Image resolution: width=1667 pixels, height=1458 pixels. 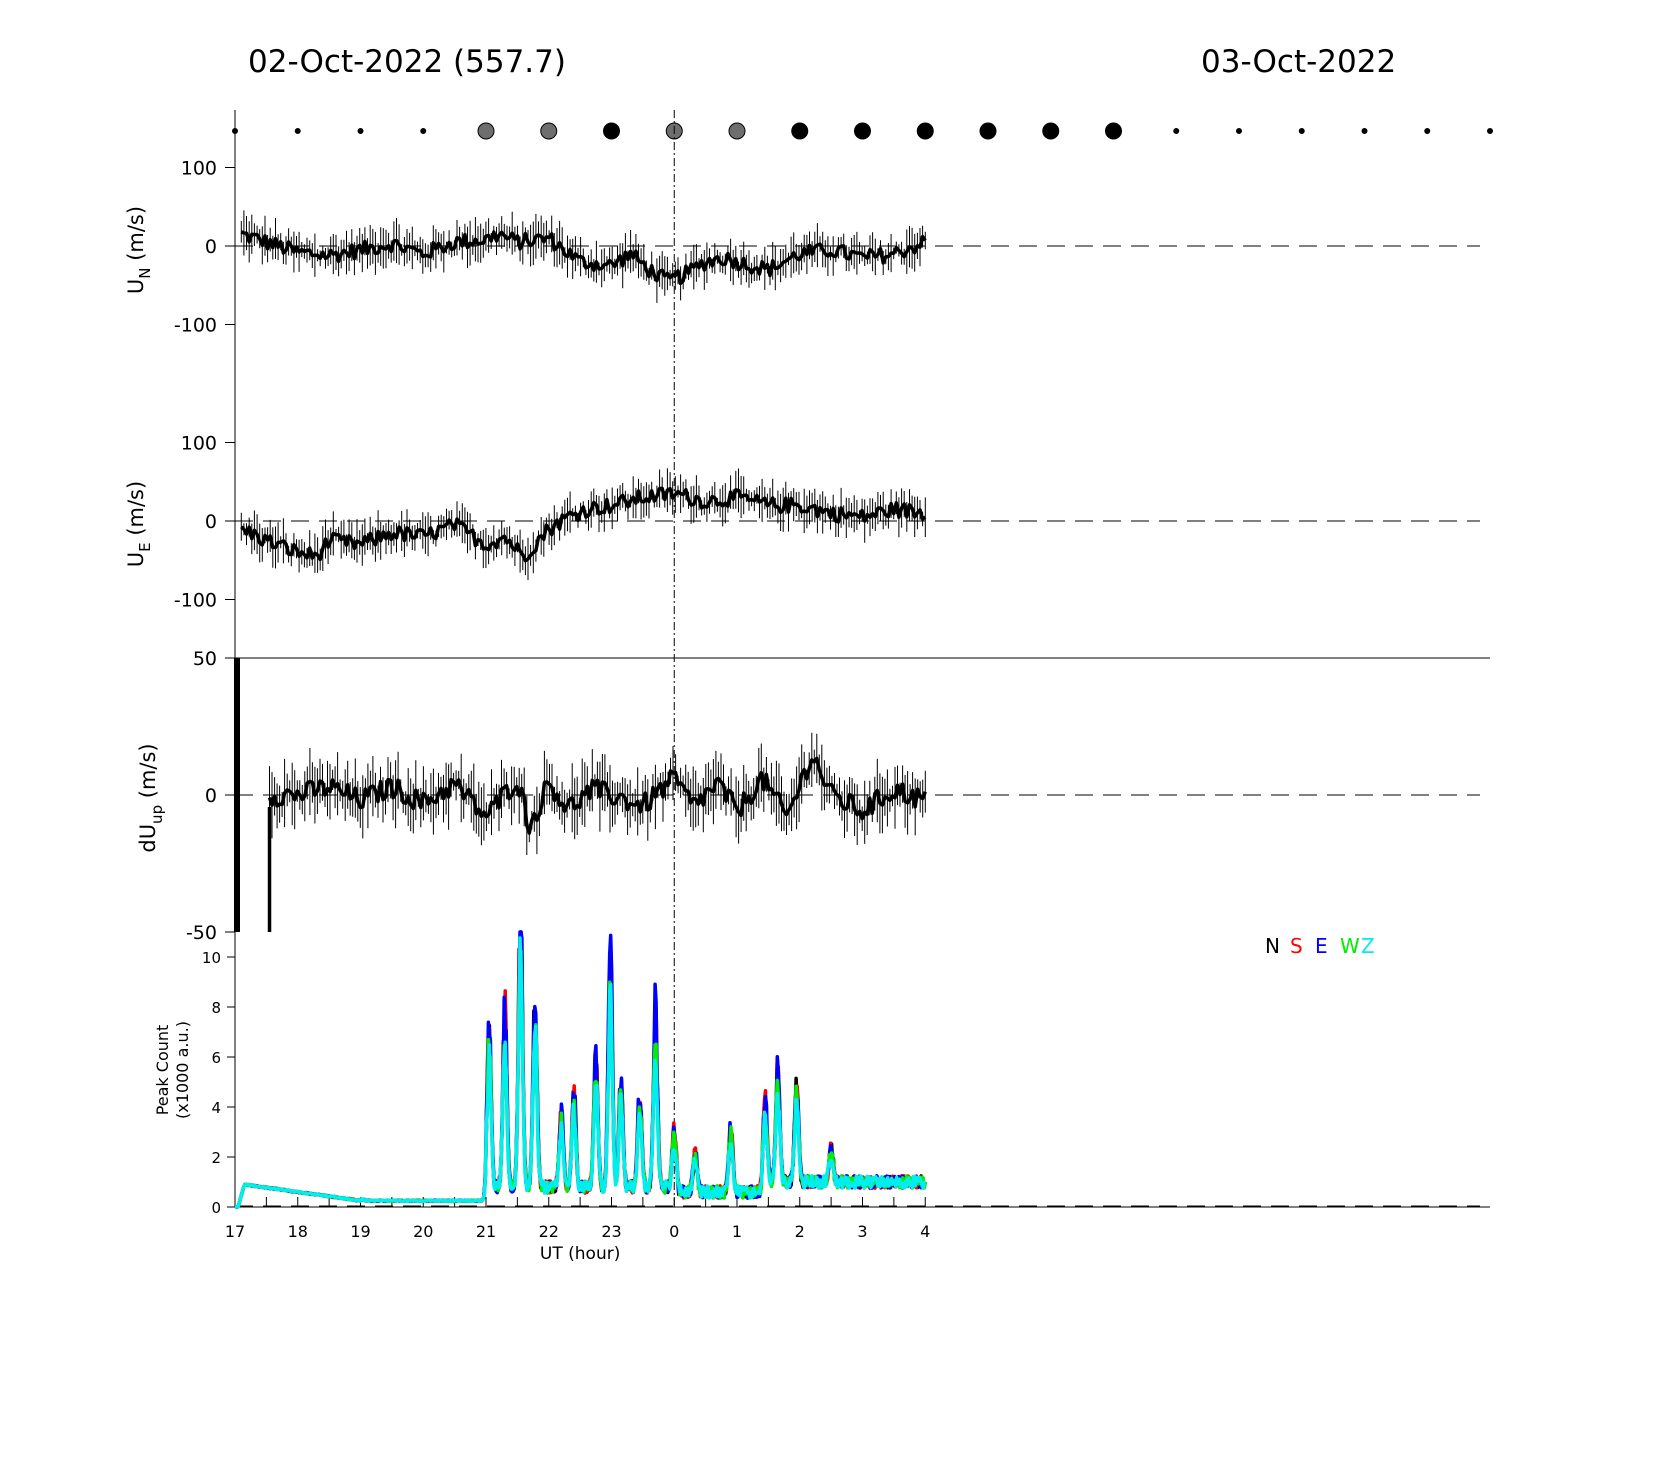 I want to click on peak-ylabel: Peak Count (x1000 a.u.), so click(x=172, y=1070).